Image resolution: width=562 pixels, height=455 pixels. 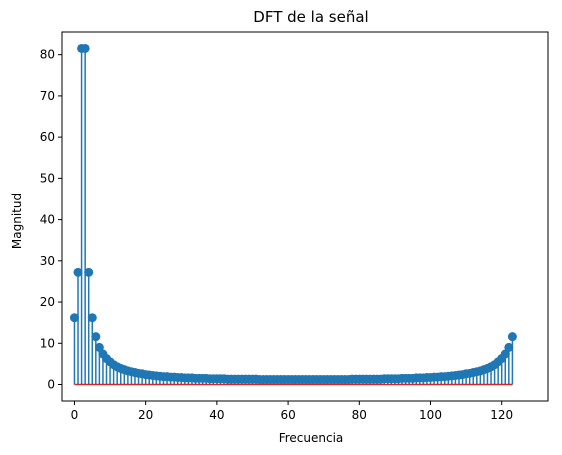 I want to click on x-axis-label: Frecuencia, so click(x=311, y=438).